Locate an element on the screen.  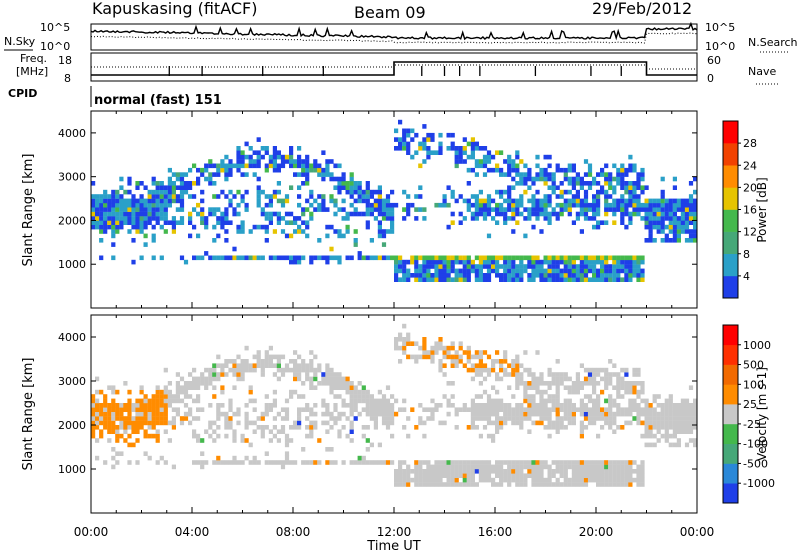
freq-line is located at coordinates (394, 68).